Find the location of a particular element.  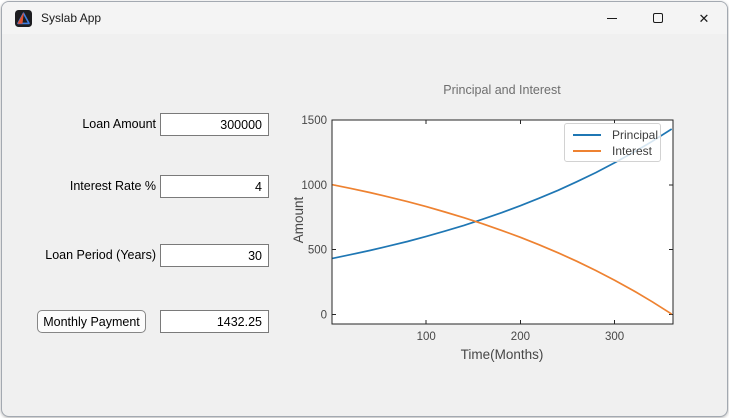

minimize-button is located at coordinates (612, 18).